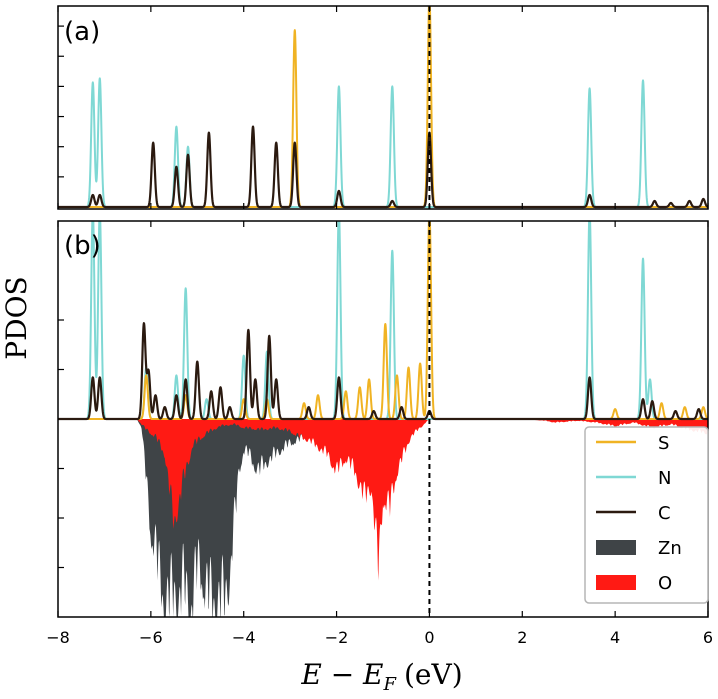  What do you see at coordinates (341, 674) in the screenshot?
I see `x-axis-title-main: E − E` at bounding box center [341, 674].